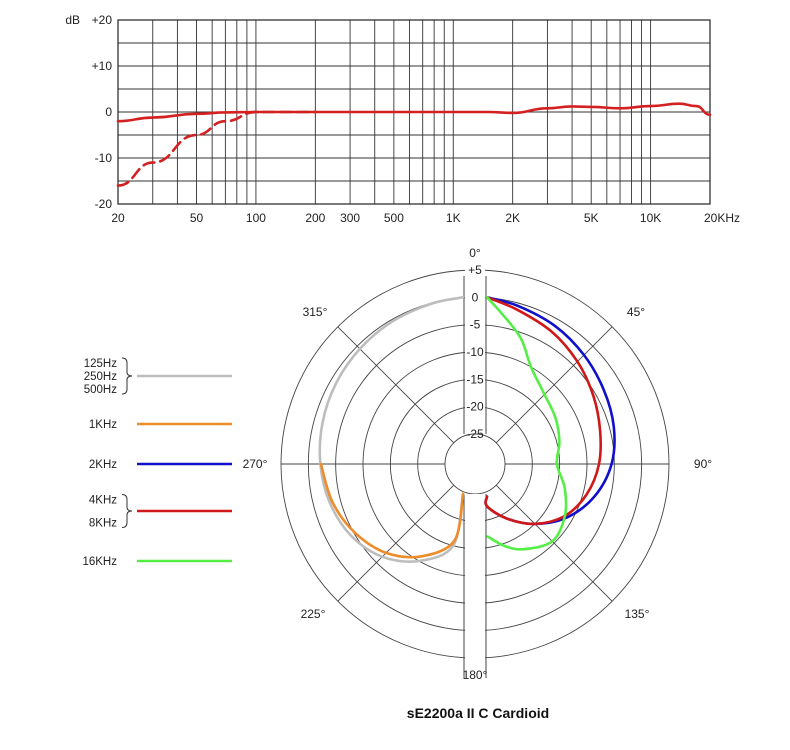  I want to click on x-tick-label: 50, so click(197, 218).